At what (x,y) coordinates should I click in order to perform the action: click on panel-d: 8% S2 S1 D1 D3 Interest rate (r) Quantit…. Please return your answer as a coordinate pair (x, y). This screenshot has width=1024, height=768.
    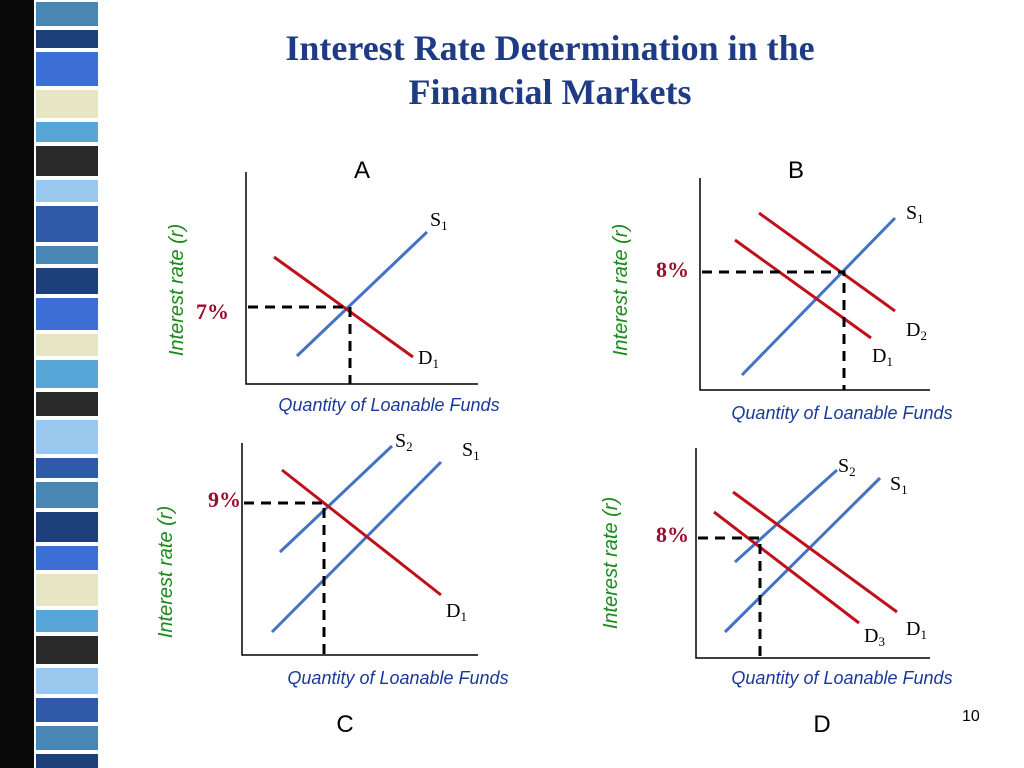
    Looking at the image, I should click on (776, 593).